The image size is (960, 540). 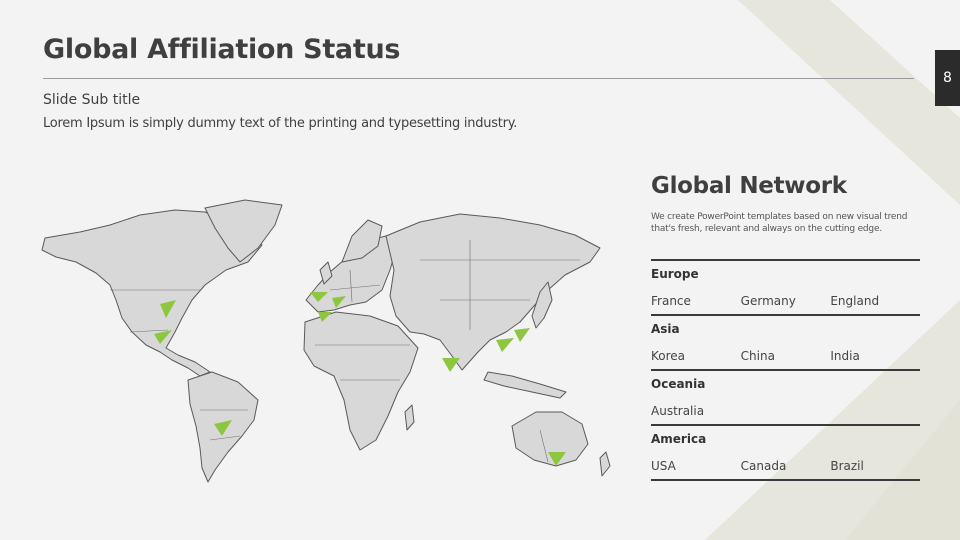 I want to click on region-country-row: USA Canada Brazil, so click(x=785, y=466).